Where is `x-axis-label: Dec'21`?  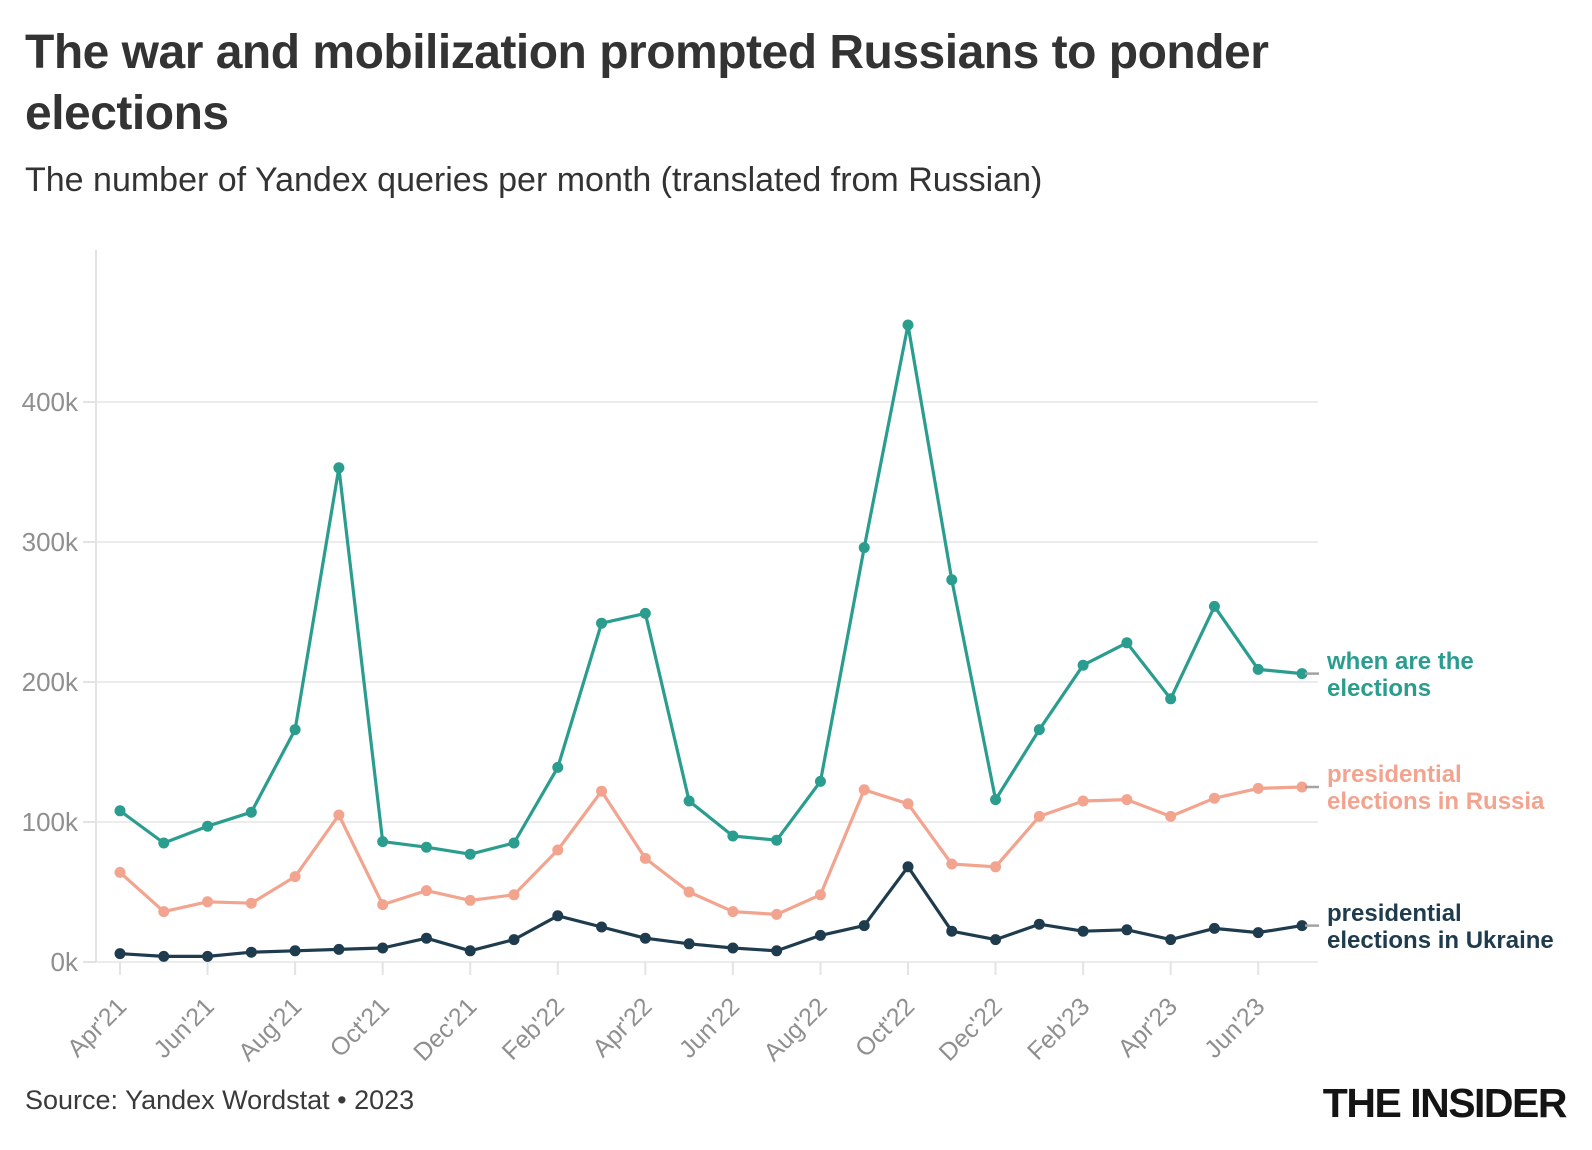
x-axis-label: Dec'21 is located at coordinates (445, 1029).